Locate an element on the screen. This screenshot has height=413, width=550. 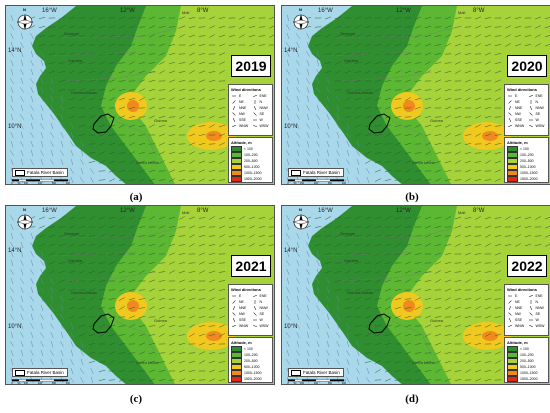
wind-legend-title: Wind directions is located at coordinates (246, 89).